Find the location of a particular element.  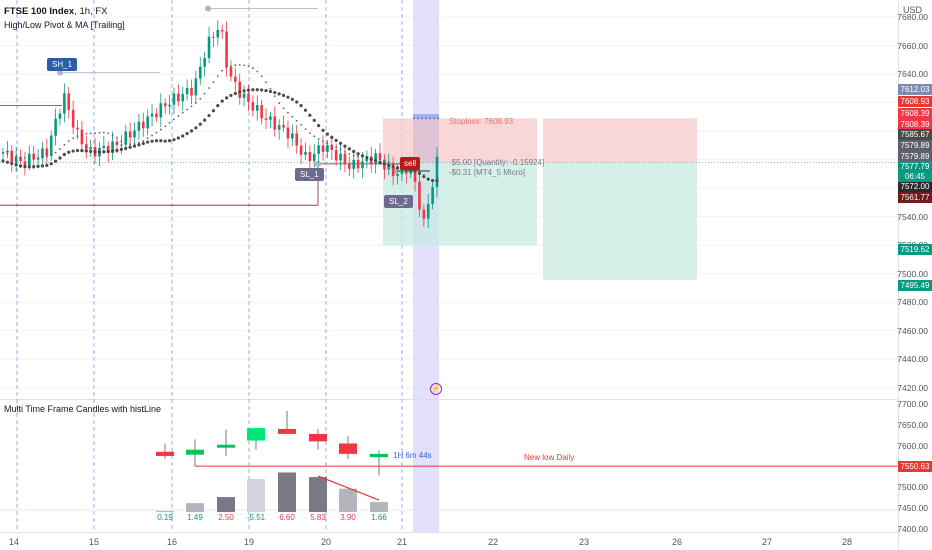

date-tick-label: 14 is located at coordinates (14, 542).